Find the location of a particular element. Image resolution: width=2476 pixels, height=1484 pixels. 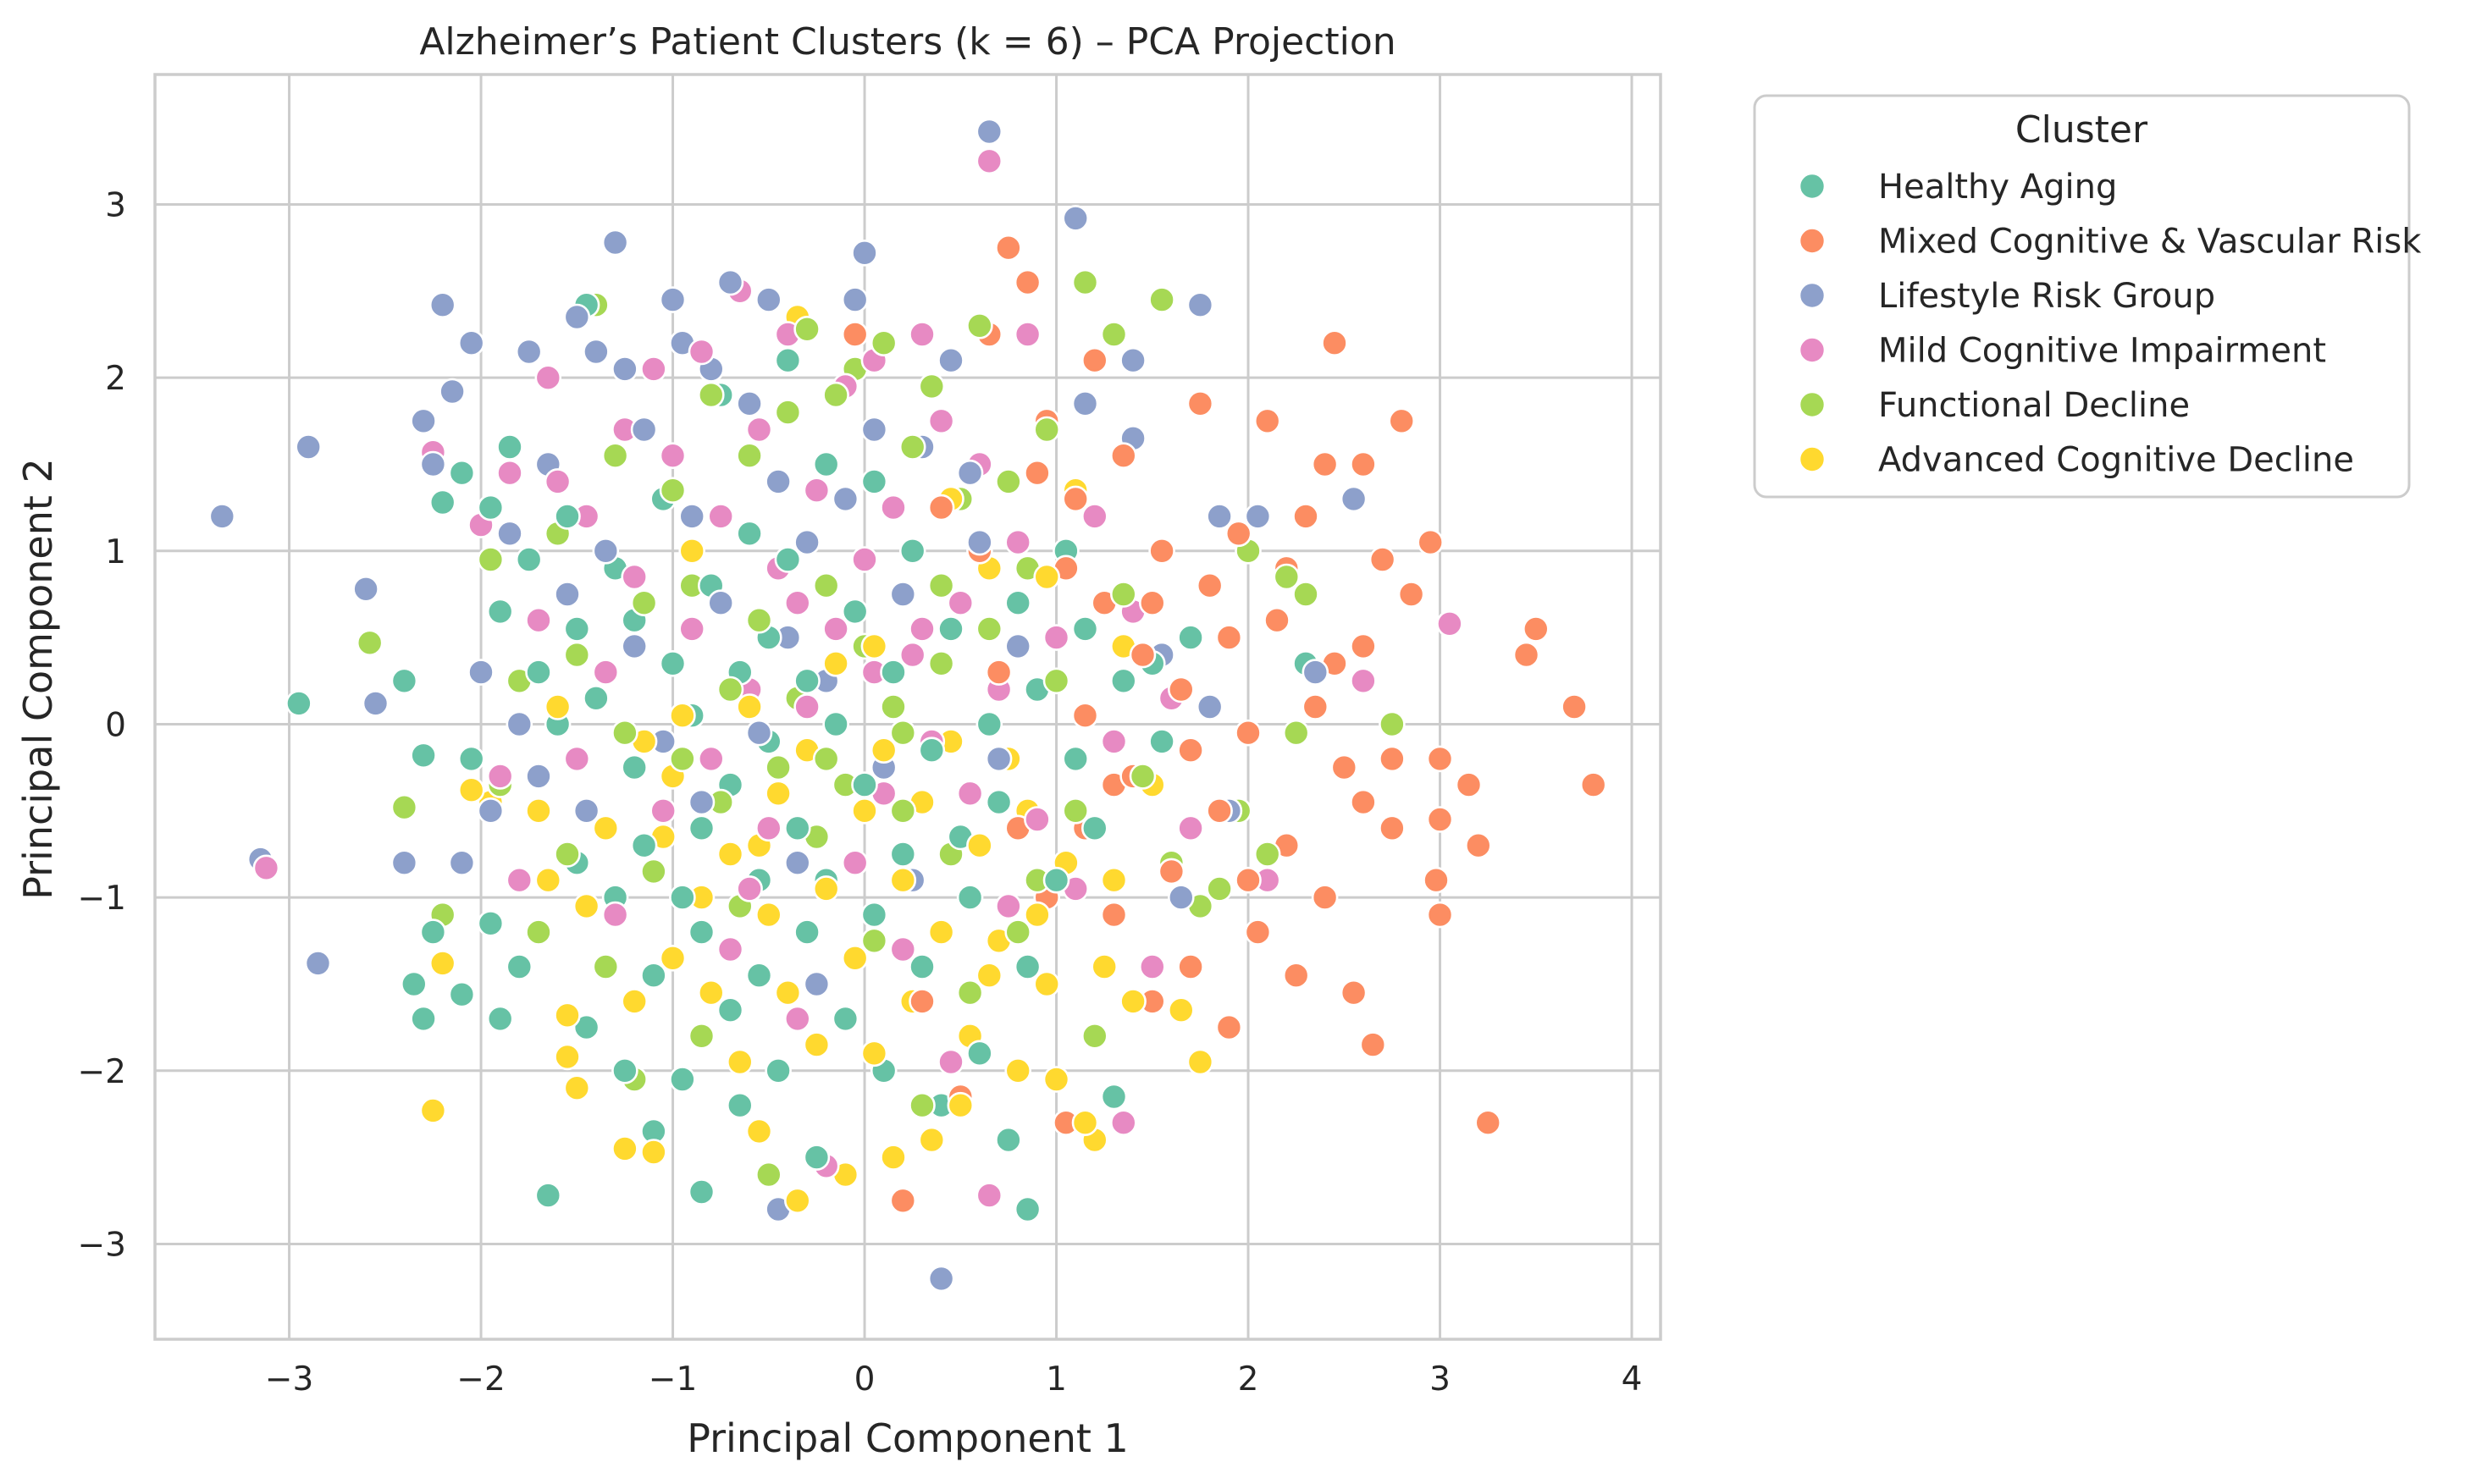

y-tick-label: 0 is located at coordinates (115, 725).